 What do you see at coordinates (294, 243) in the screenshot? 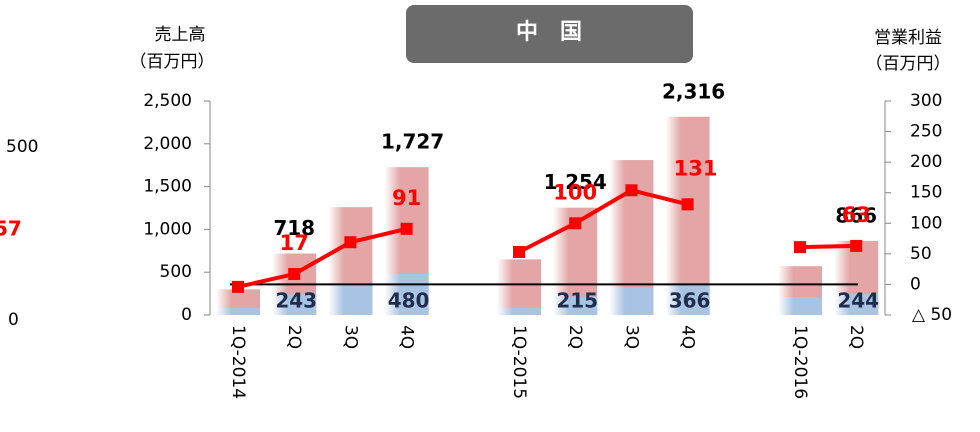
I see `value-label: 17` at bounding box center [294, 243].